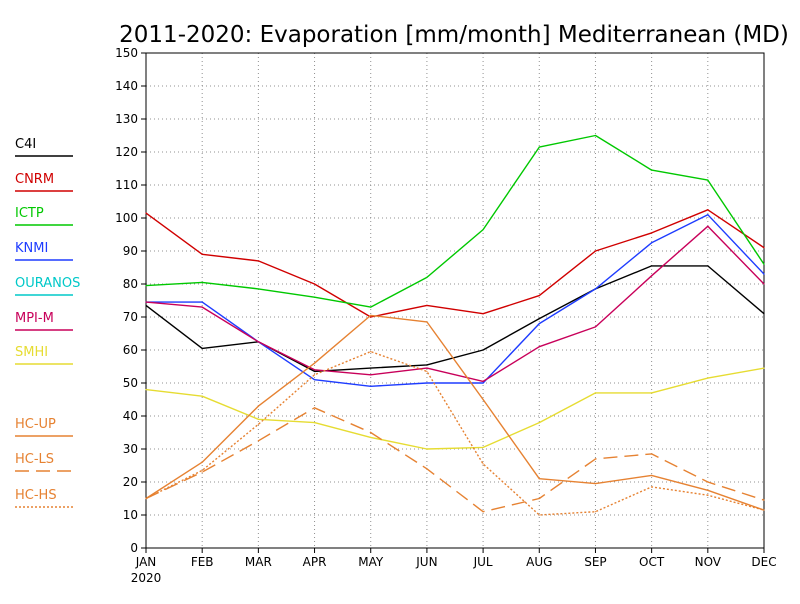  Describe the element at coordinates (36, 495) in the screenshot. I see `legend-label-hc-hs: HC-HS` at that location.